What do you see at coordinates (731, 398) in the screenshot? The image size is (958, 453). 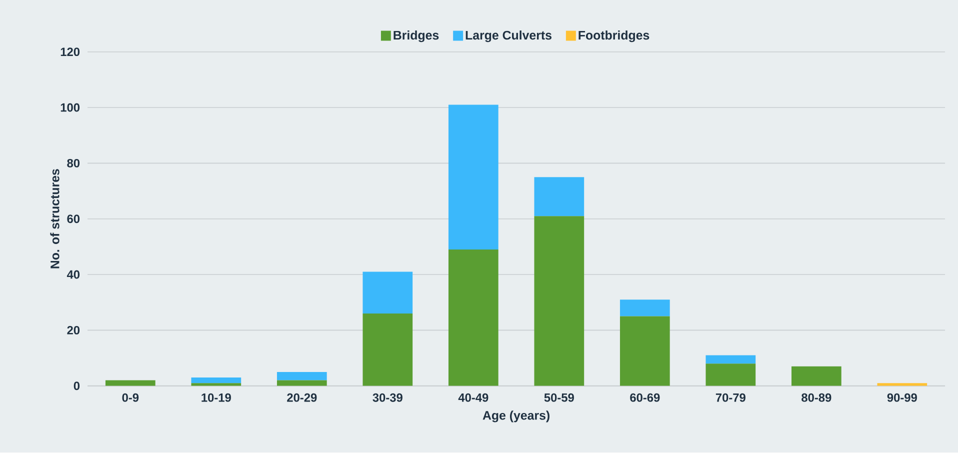 I see `x-tick-label: 70-79` at bounding box center [731, 398].